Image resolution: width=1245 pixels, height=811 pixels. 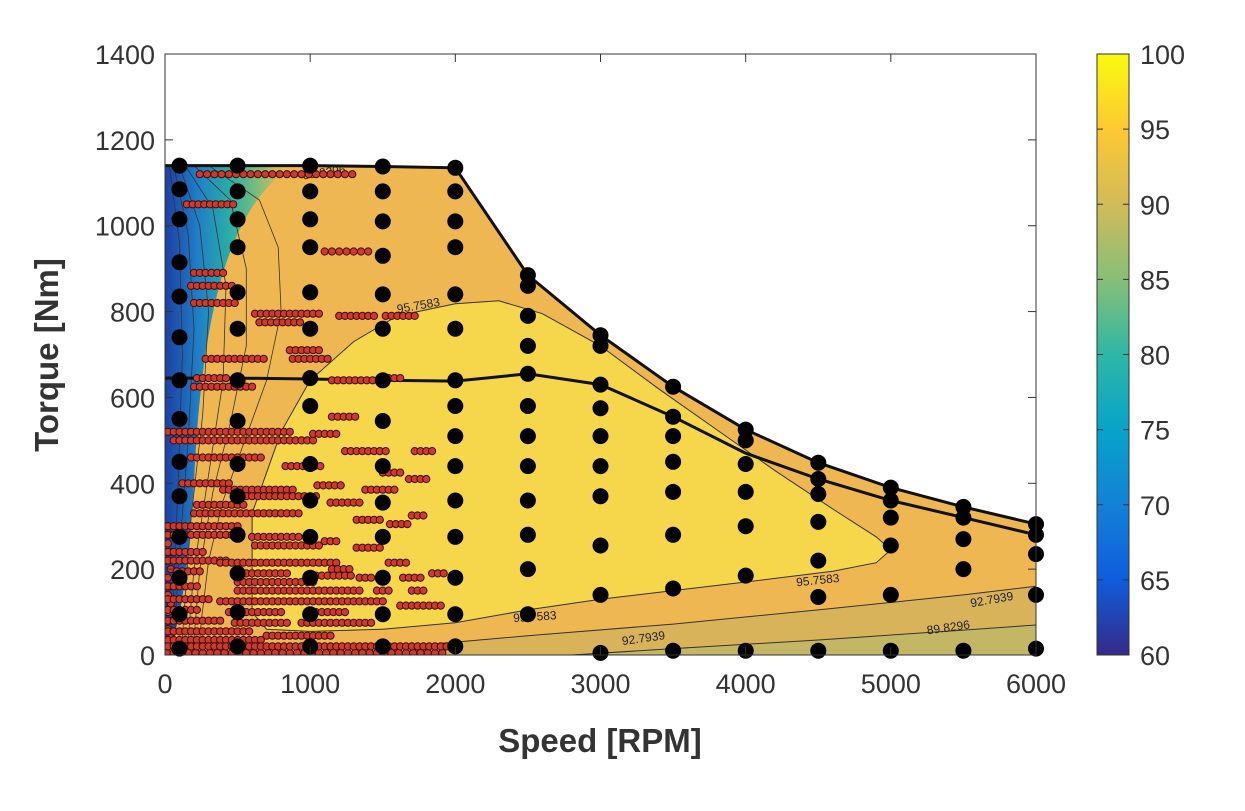 What do you see at coordinates (46, 355) in the screenshot?
I see `y-axis-title: Torque [Nm]` at bounding box center [46, 355].